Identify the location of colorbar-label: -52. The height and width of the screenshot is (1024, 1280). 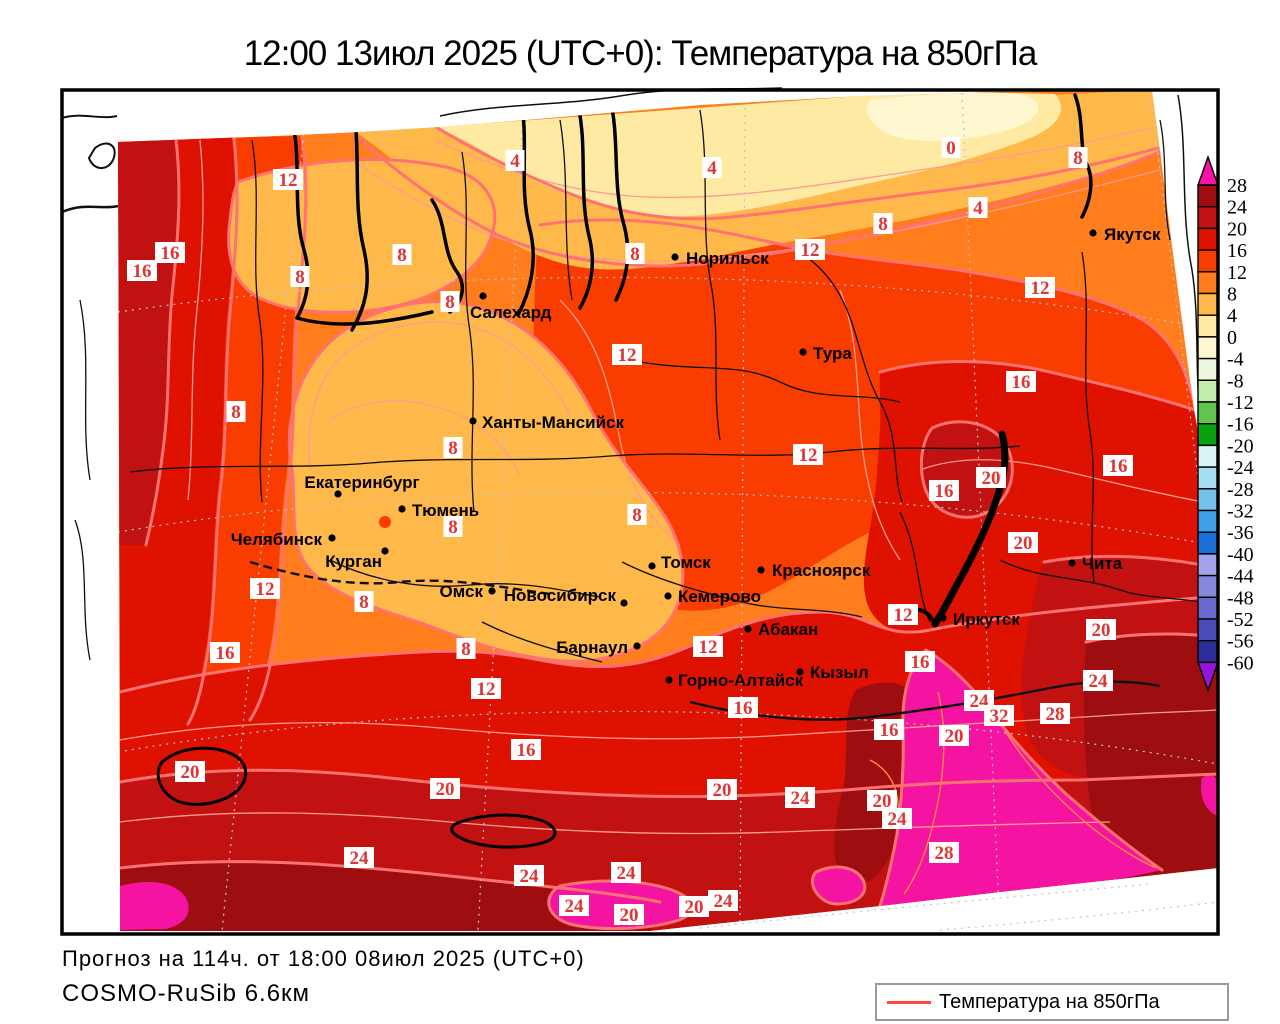
(1240, 620).